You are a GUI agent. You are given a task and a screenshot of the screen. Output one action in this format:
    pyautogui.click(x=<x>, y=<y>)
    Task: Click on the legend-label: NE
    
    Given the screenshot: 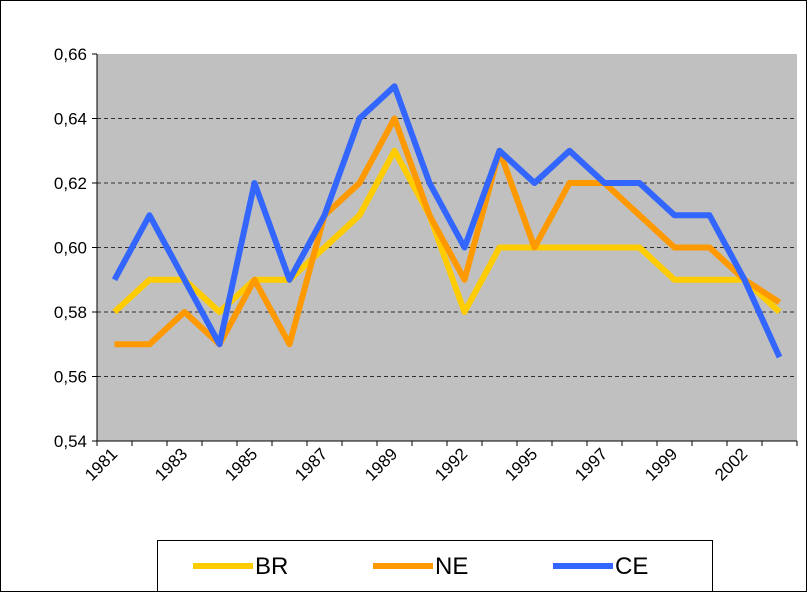 What is the action you would take?
    pyautogui.click(x=451, y=566)
    